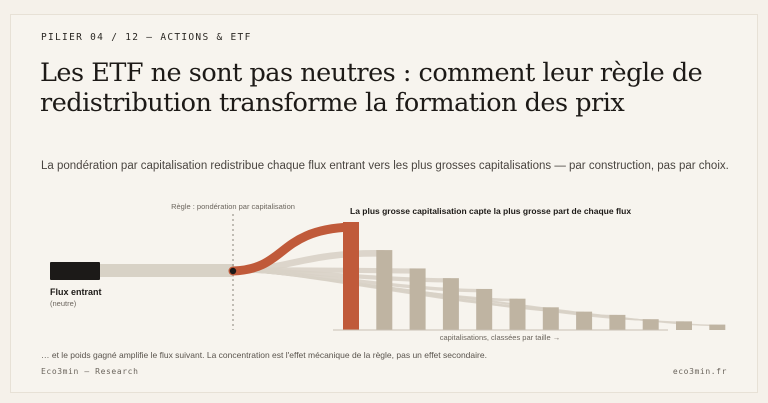 Image resolution: width=768 pixels, height=403 pixels. I want to click on footer-site: eco3min.fr, so click(699, 371).